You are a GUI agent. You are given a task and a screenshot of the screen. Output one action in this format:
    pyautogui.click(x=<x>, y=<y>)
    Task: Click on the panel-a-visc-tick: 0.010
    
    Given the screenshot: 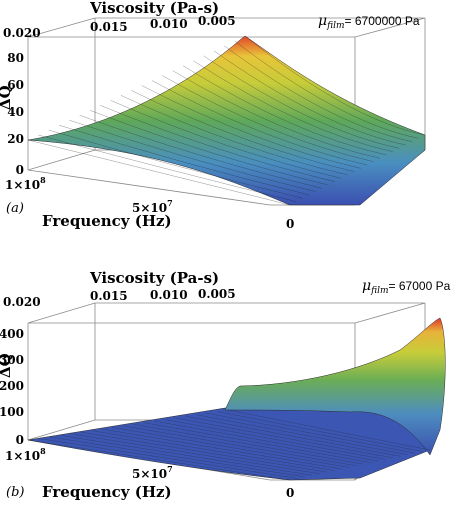 What is the action you would take?
    pyautogui.click(x=169, y=24)
    